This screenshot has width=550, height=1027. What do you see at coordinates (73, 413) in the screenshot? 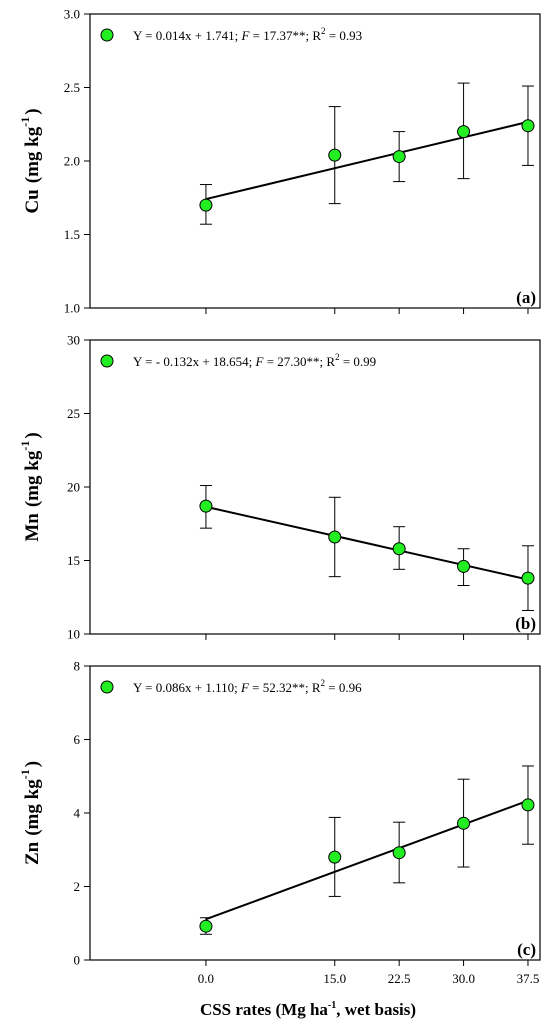
I see `y-tick-label: 25` at bounding box center [73, 413].